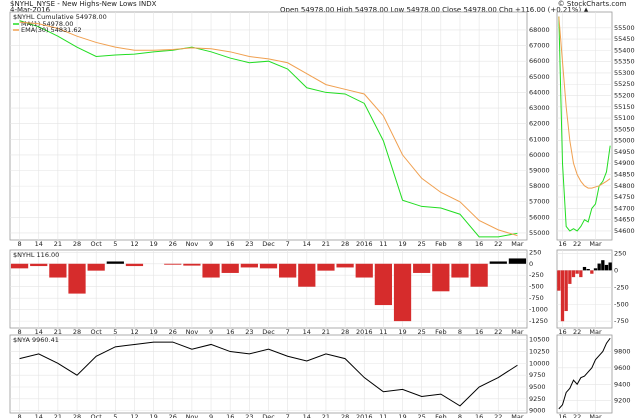 The height and width of the screenshot is (418, 640). I want to click on y-tick-label: 55200, so click(624, 96).